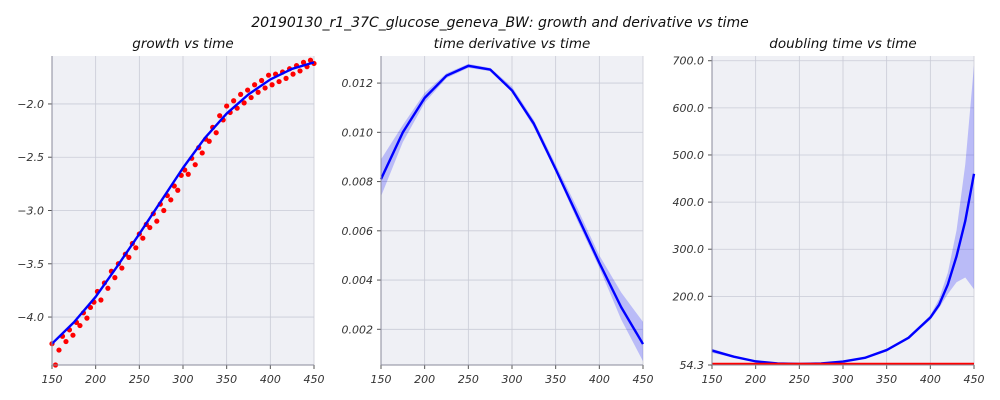 Image resolution: width=1000 pixels, height=400 pixels. I want to click on doubling-time-x-tick-label: 250, so click(799, 379).